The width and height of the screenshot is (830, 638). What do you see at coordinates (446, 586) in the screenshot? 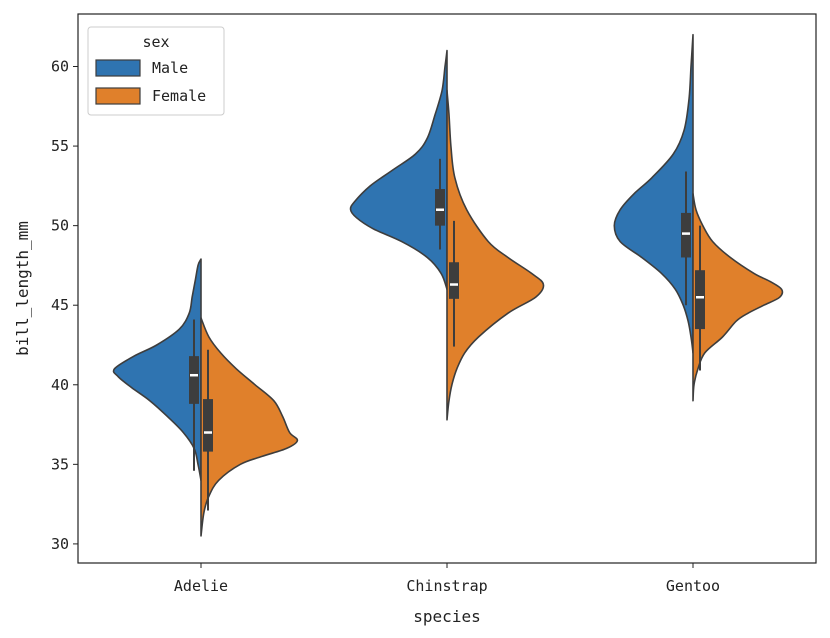
I see `x-tick-label: Chinstrap` at bounding box center [446, 586].